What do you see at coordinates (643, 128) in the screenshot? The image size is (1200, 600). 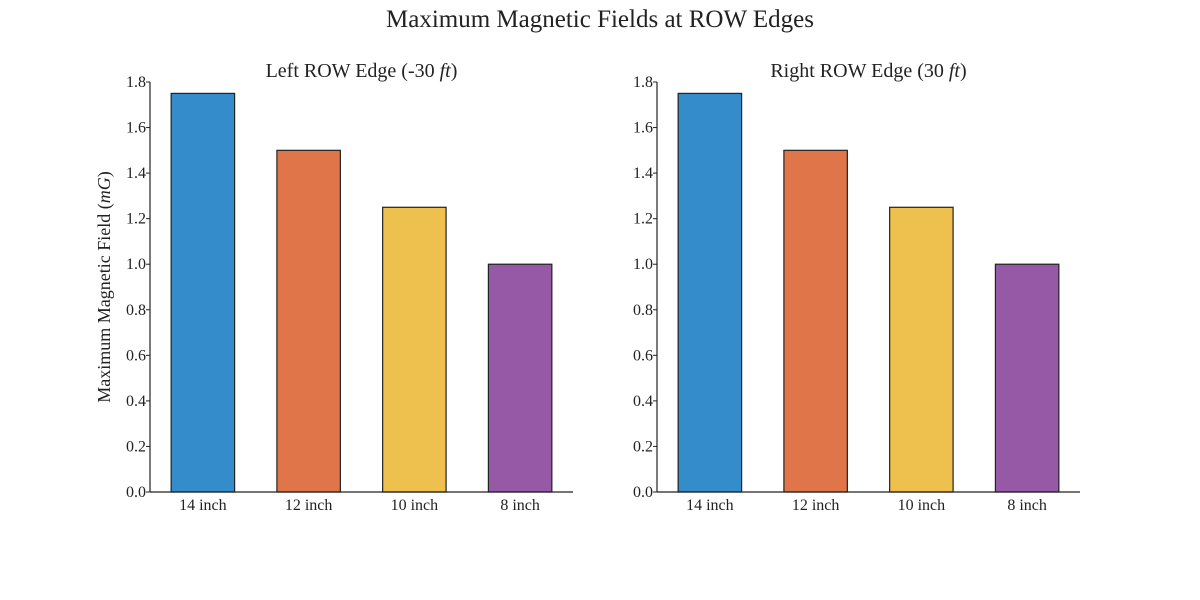 I see `right-y-tick-label: 1.6` at bounding box center [643, 128].